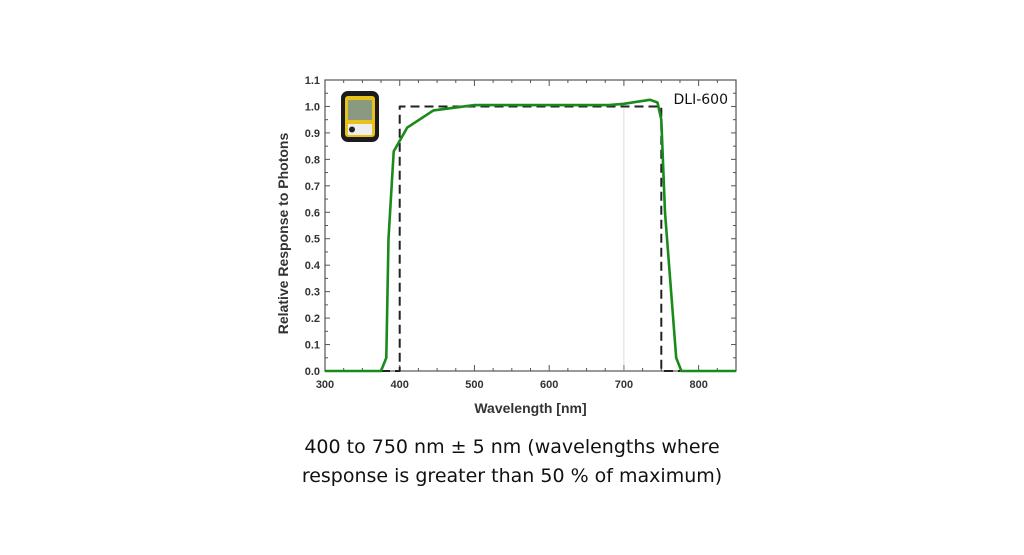 This screenshot has height=555, width=1024. Describe the element at coordinates (313, 266) in the screenshot. I see `y-tick-label: 0.4` at that location.